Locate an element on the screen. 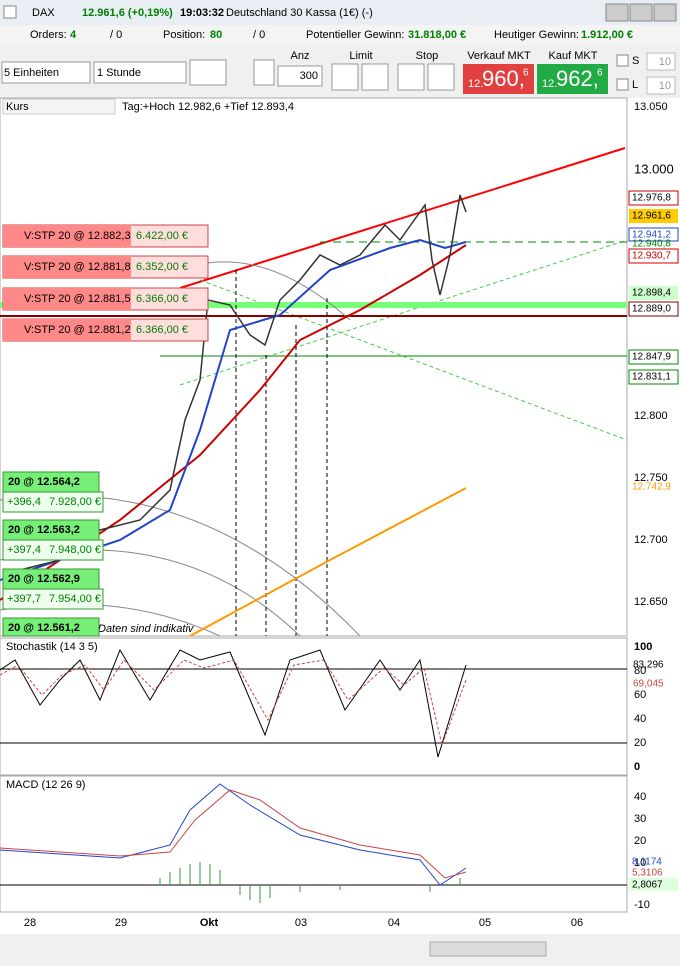 The image size is (680, 966). tag: 12.930,7 is located at coordinates (651, 256).